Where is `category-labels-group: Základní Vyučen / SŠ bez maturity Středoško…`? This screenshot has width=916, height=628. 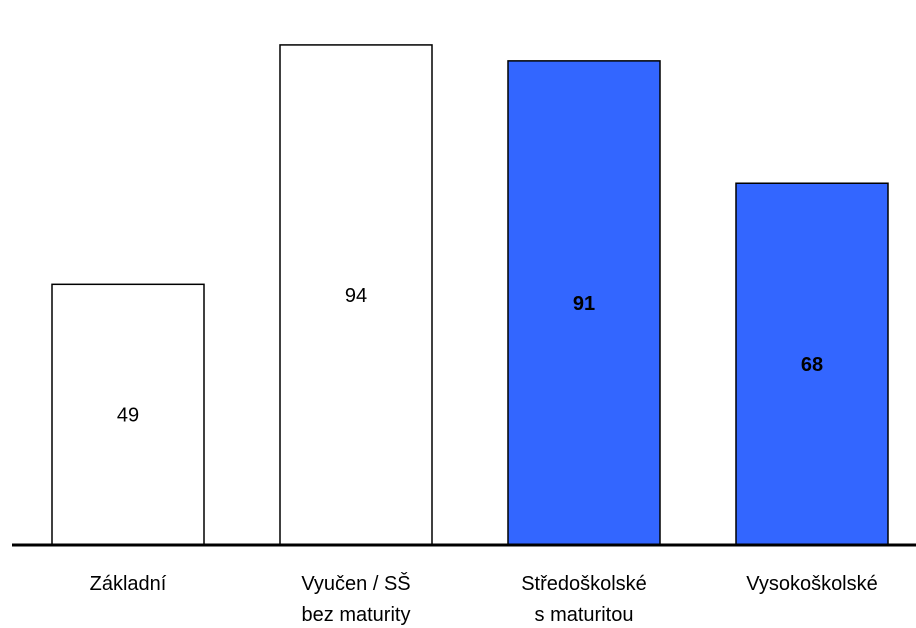 category-labels-group: Základní Vyučen / SŠ bez maturity Středoško… is located at coordinates (484, 599).